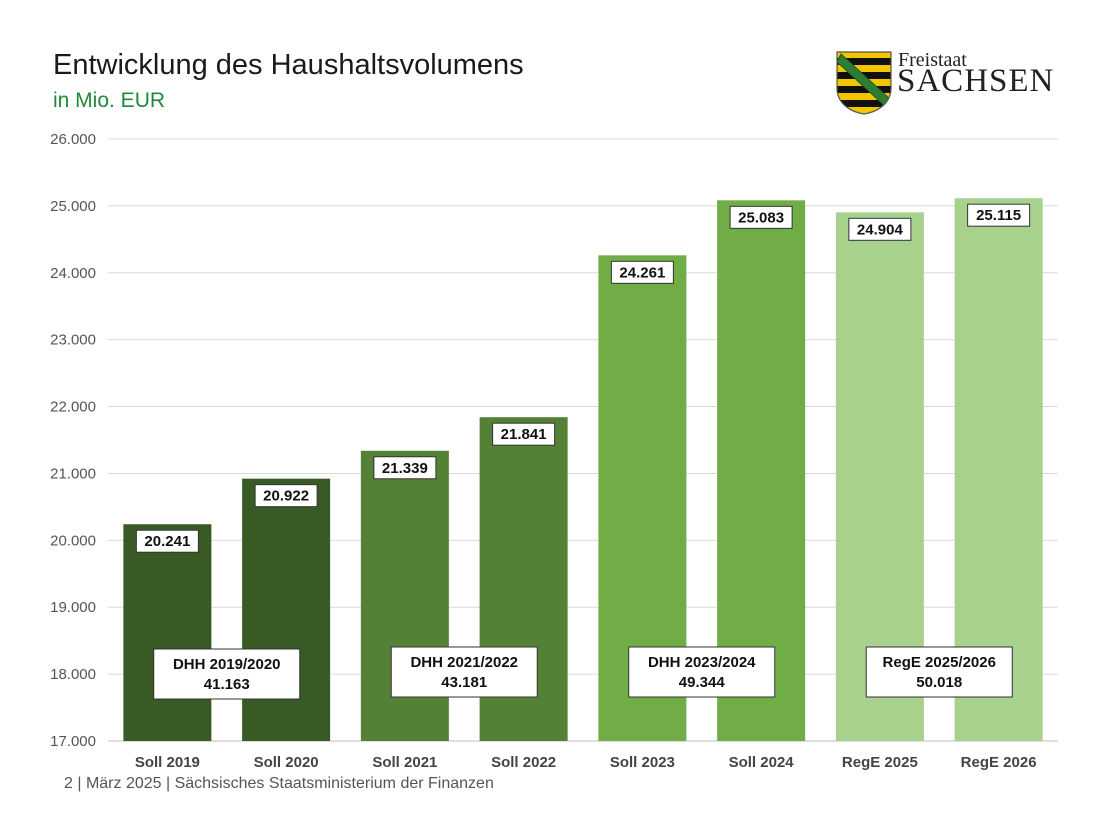  I want to click on saxony-coat-of-arms-logo, so click(864, 83).